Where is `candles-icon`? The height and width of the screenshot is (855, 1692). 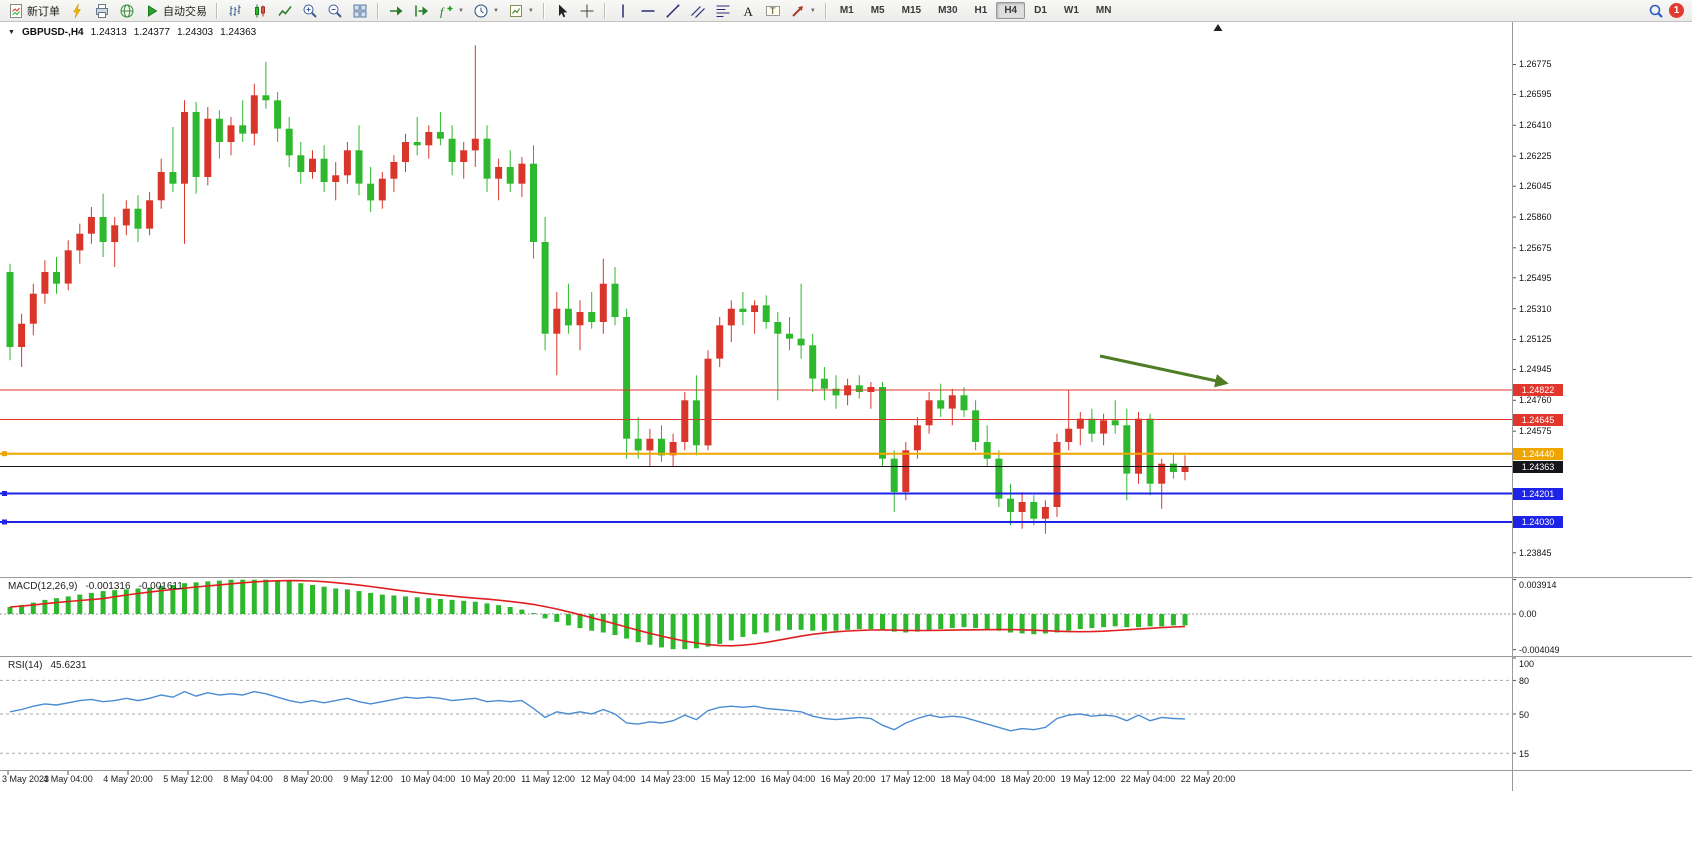 candles-icon is located at coordinates (260, 11).